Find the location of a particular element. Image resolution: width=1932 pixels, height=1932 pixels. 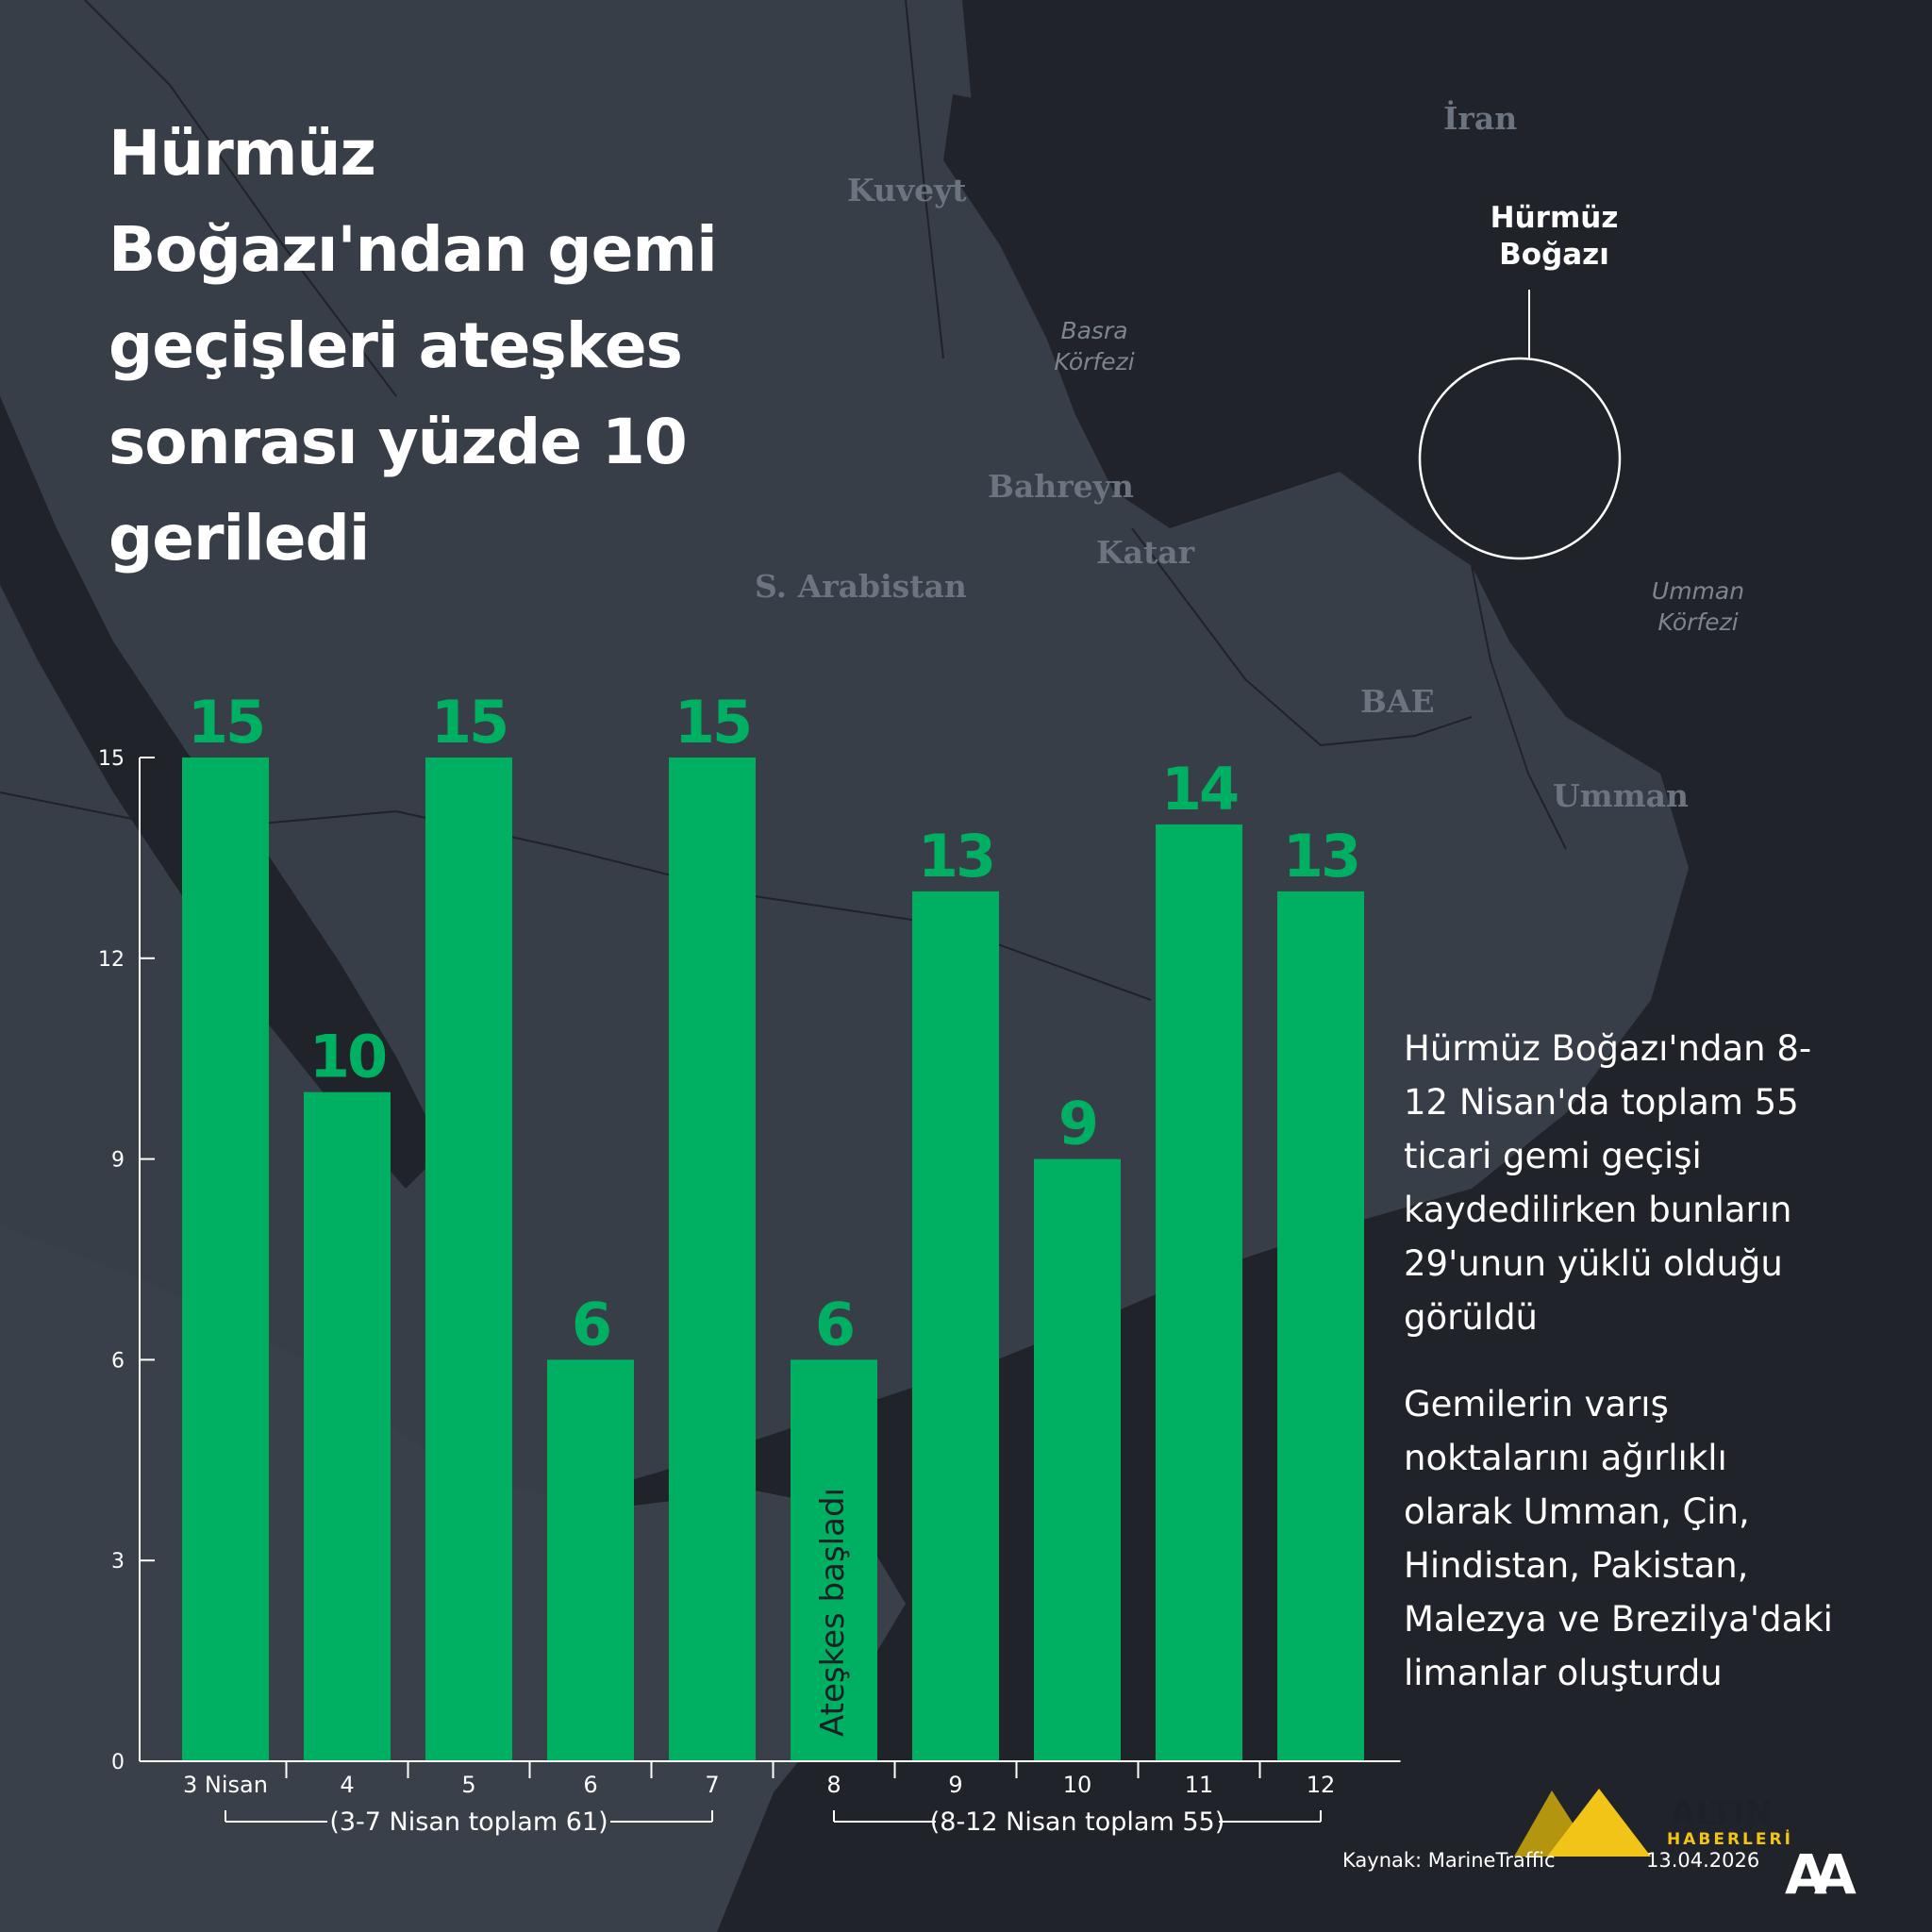

bar-value-label: 10 is located at coordinates (347, 1057).